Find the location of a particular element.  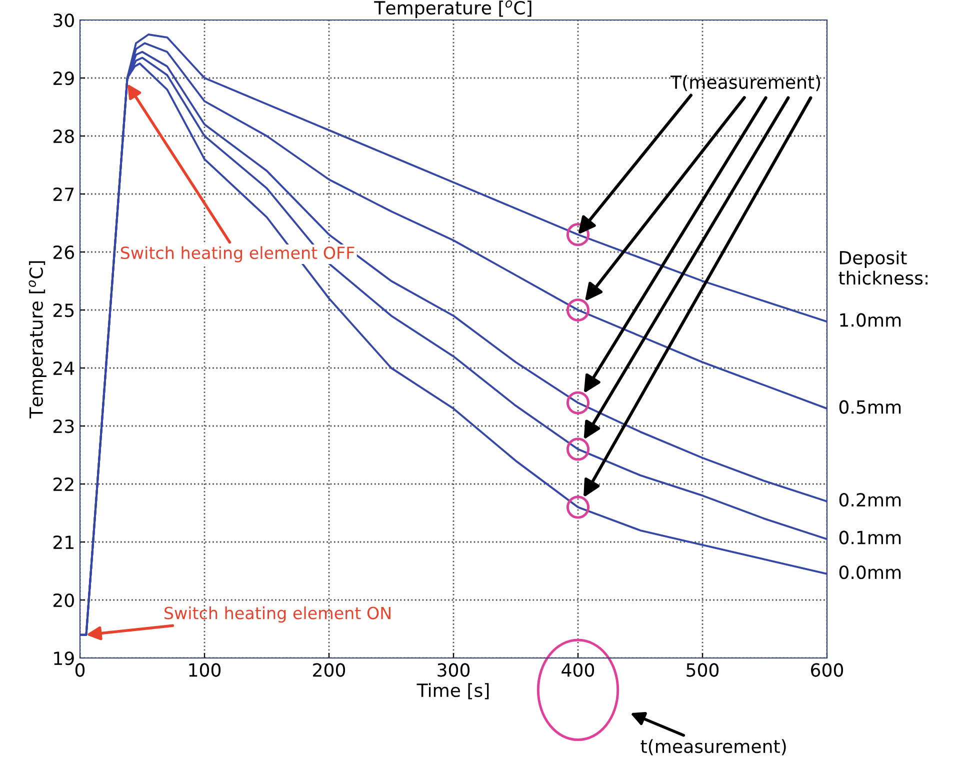

series-label: 0.2mm is located at coordinates (870, 499).